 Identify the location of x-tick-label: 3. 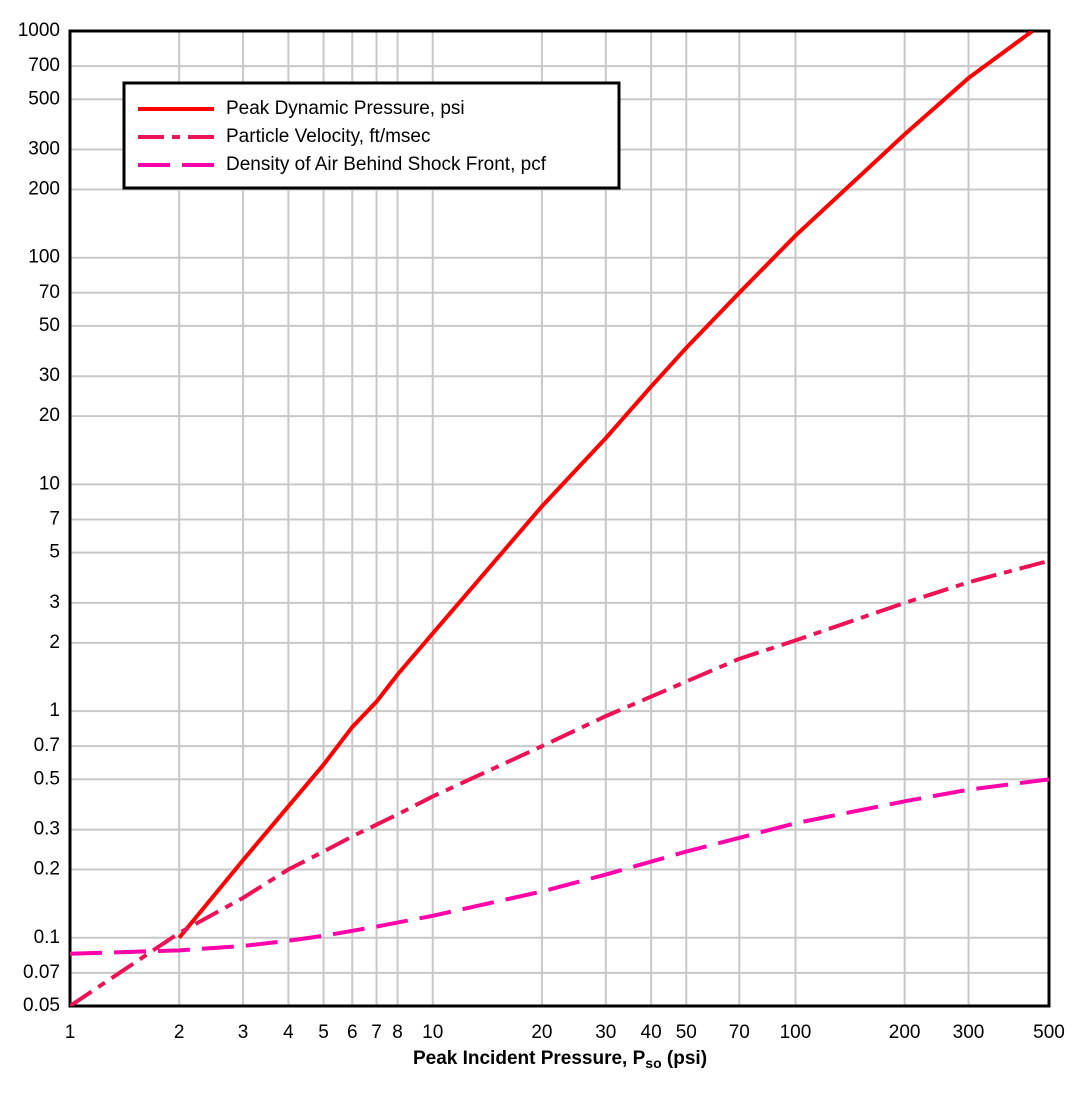
(243, 1032).